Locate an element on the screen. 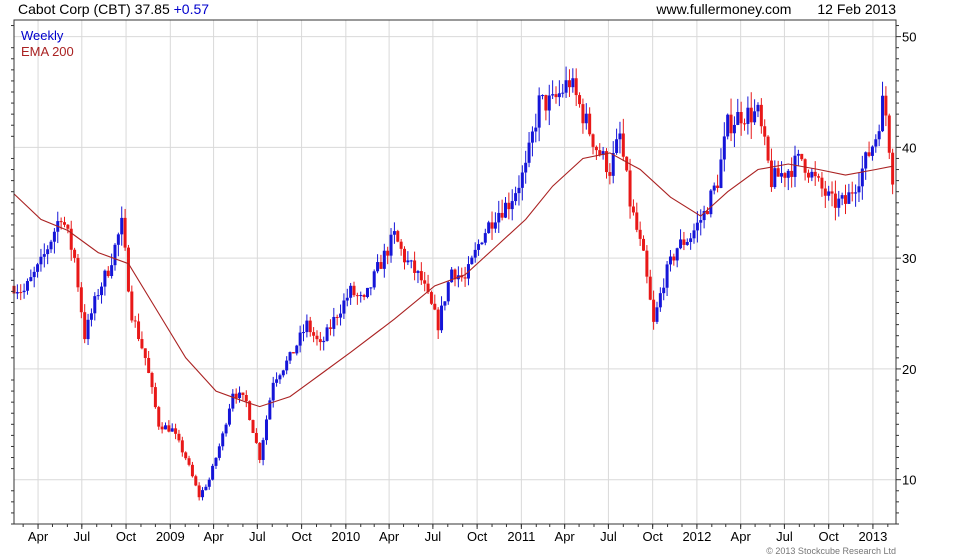  price-change: +0.57 is located at coordinates (191, 9).